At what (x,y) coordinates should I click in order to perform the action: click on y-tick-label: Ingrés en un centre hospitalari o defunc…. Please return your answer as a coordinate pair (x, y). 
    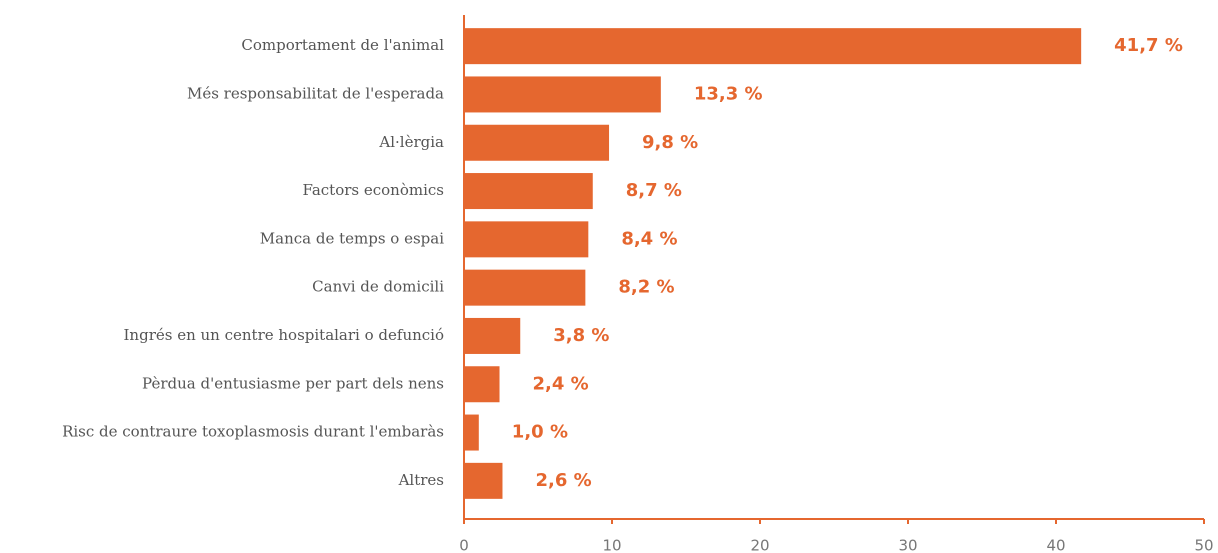
    Looking at the image, I should click on (284, 335).